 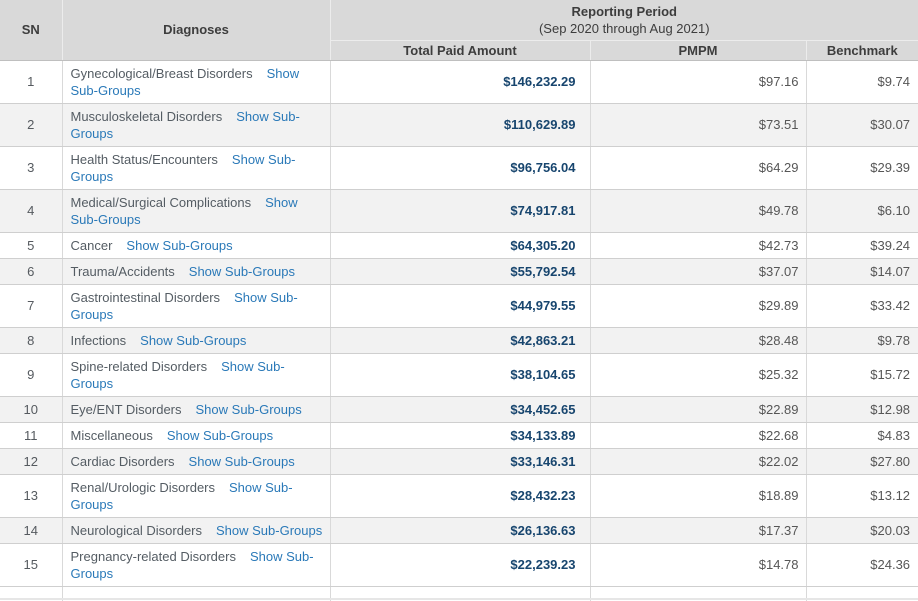 I want to click on diagnosis-label: Cancer, so click(x=91, y=245).